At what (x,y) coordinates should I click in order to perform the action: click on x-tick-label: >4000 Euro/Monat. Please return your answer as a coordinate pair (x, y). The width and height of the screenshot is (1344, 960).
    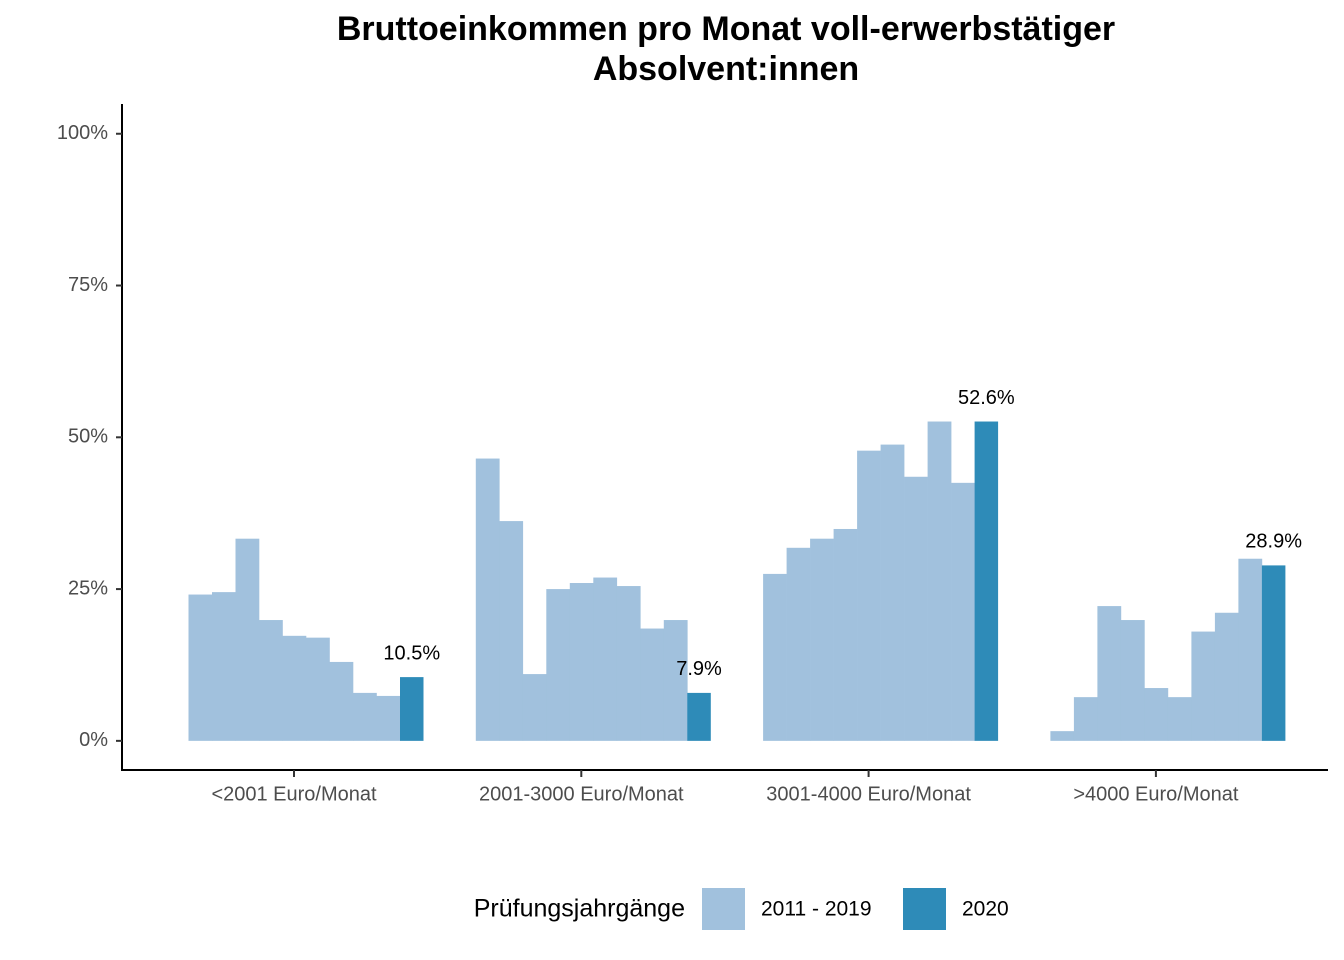
    Looking at the image, I should click on (1156, 794).